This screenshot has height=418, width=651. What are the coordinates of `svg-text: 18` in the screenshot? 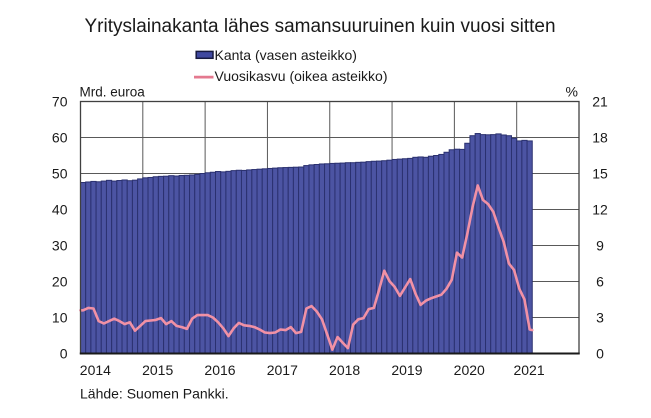 It's located at (600, 137).